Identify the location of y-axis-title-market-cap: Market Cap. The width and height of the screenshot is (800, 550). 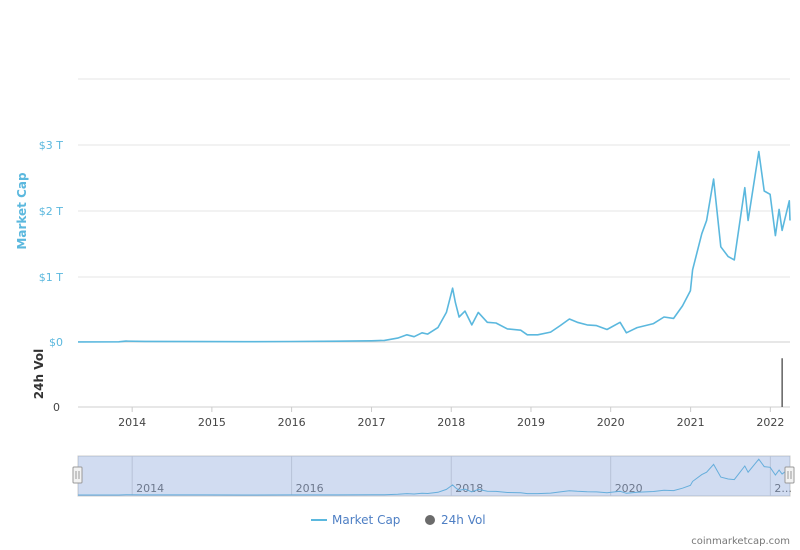
(22, 211).